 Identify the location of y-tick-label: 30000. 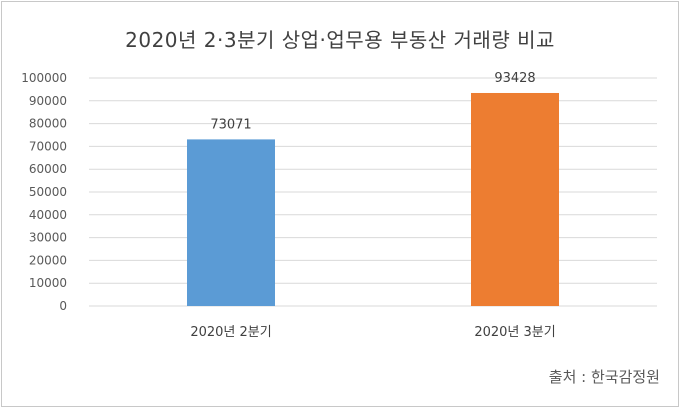
(48, 238).